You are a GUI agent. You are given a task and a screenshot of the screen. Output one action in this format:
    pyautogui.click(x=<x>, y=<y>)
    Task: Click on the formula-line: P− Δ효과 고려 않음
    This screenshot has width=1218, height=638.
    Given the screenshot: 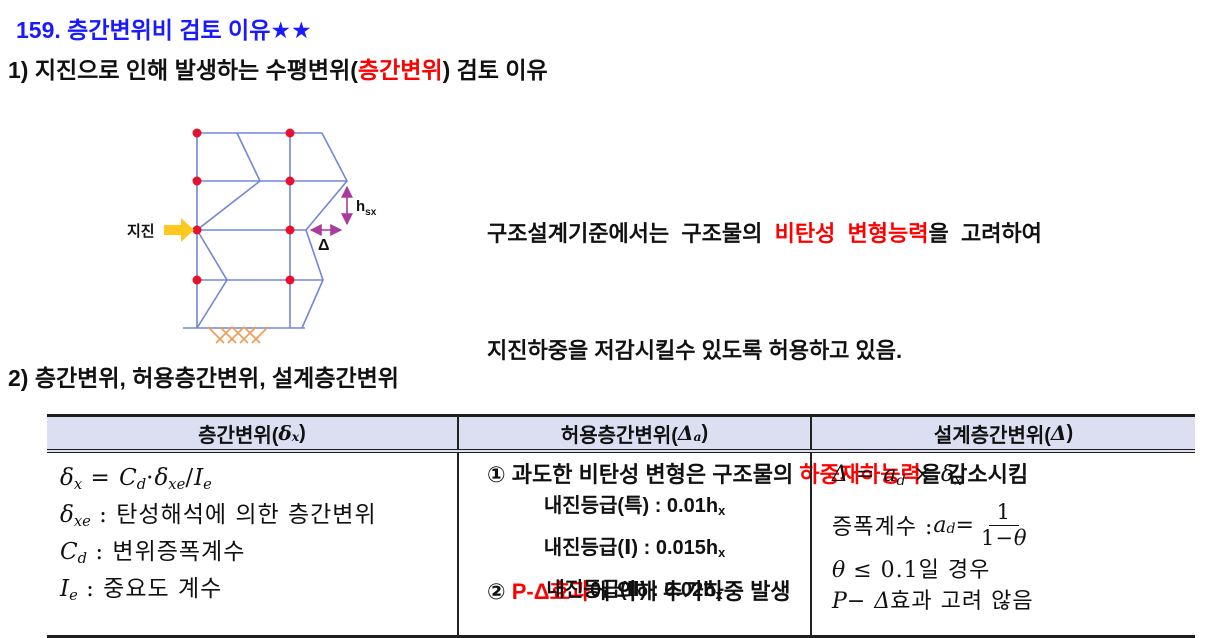 What is the action you would take?
    pyautogui.click(x=933, y=601)
    